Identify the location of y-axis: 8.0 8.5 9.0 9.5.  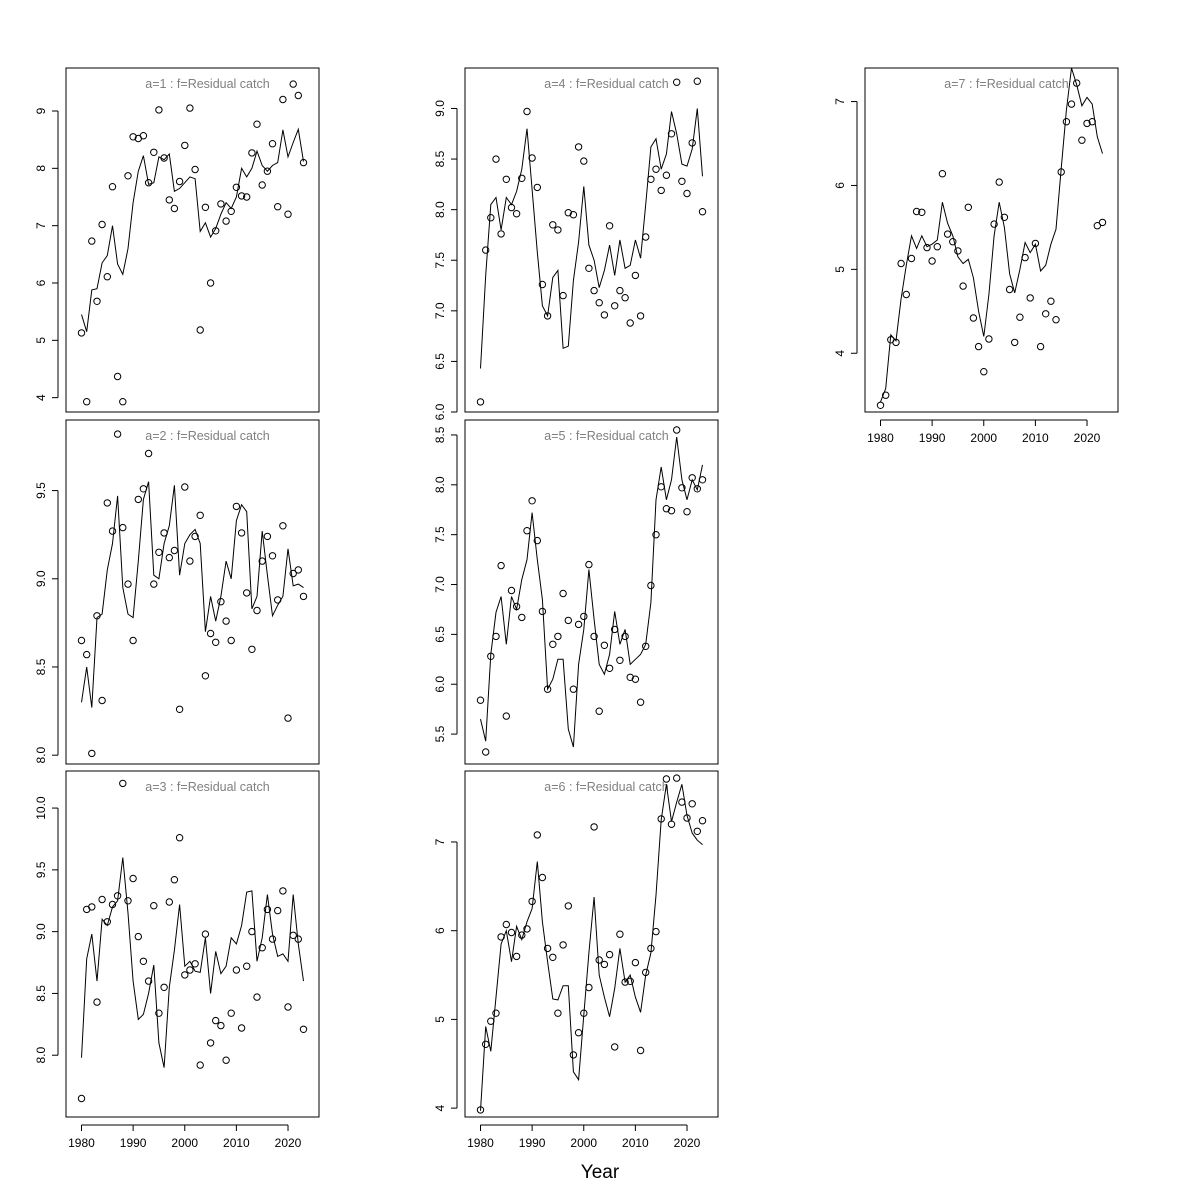
(46, 623).